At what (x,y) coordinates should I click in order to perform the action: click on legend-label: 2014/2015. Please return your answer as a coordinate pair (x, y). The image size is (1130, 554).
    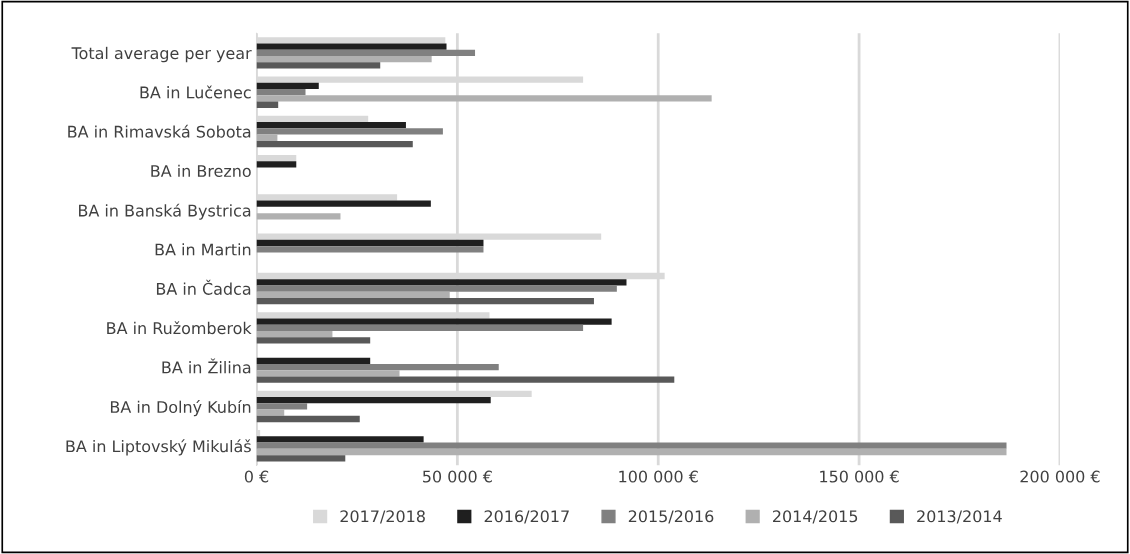
    Looking at the image, I should click on (815, 517).